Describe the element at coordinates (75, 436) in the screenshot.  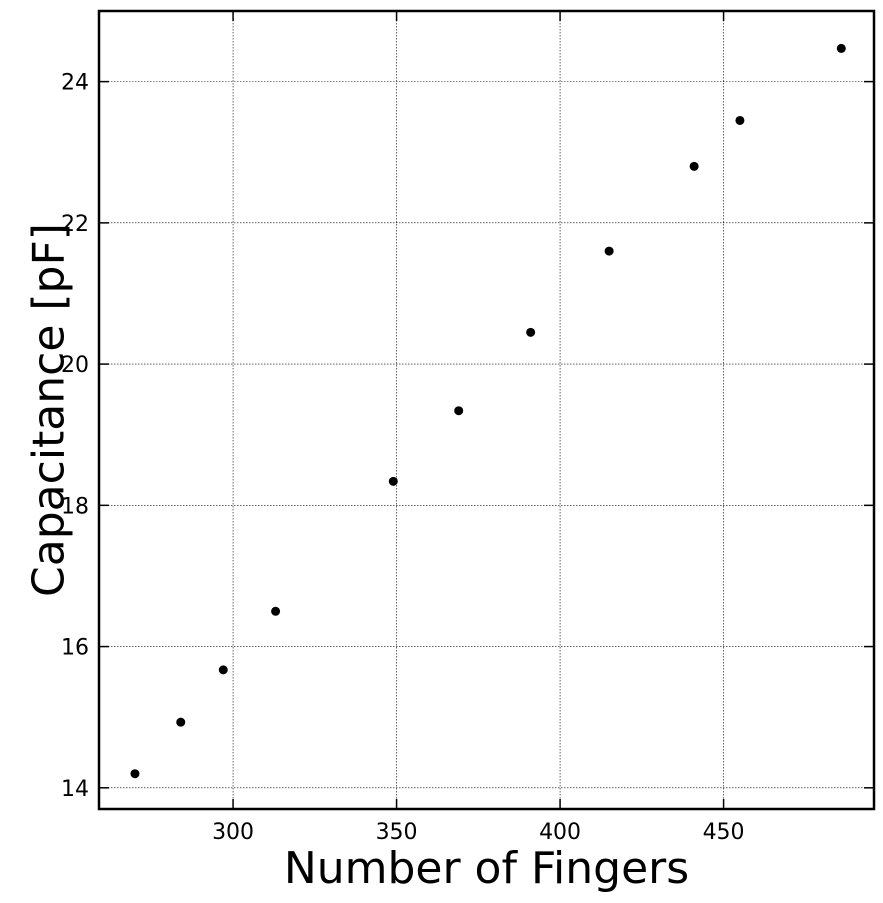
I see `y-tick-labels: 14 16 18 20 22 24` at that location.